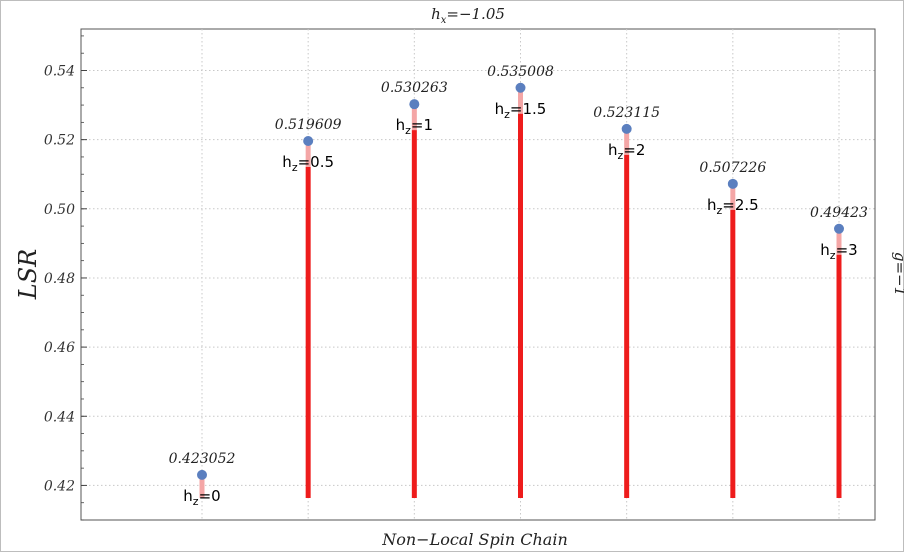 Image resolution: width=904 pixels, height=553 pixels. I want to click on value-label: 0.519609, so click(308, 125).